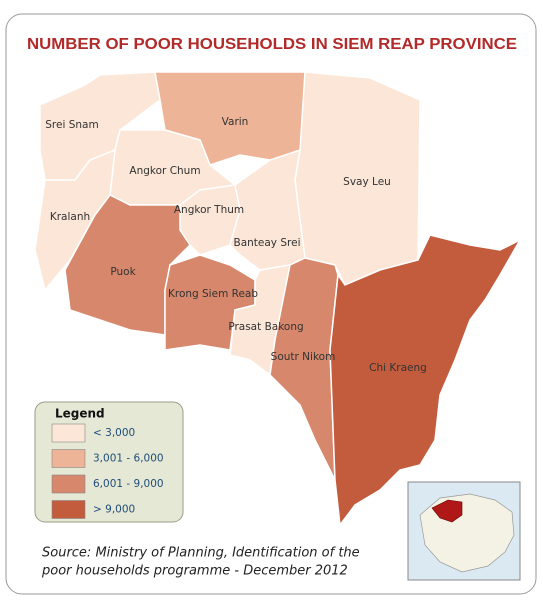  What do you see at coordinates (447, 511) in the screenshot?
I see `province-highlight` at bounding box center [447, 511].